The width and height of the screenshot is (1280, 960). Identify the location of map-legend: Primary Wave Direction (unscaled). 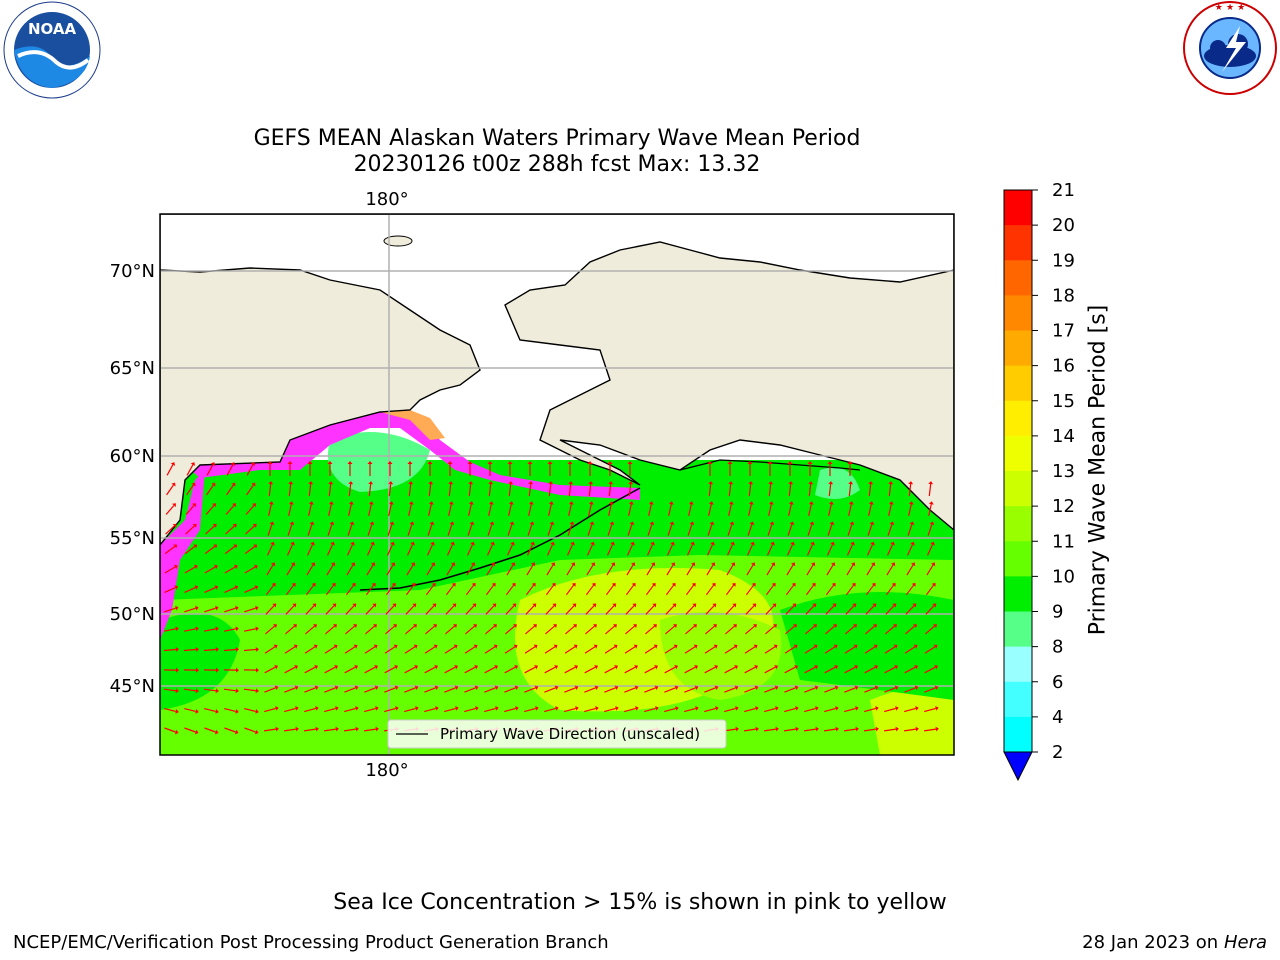
(557, 734).